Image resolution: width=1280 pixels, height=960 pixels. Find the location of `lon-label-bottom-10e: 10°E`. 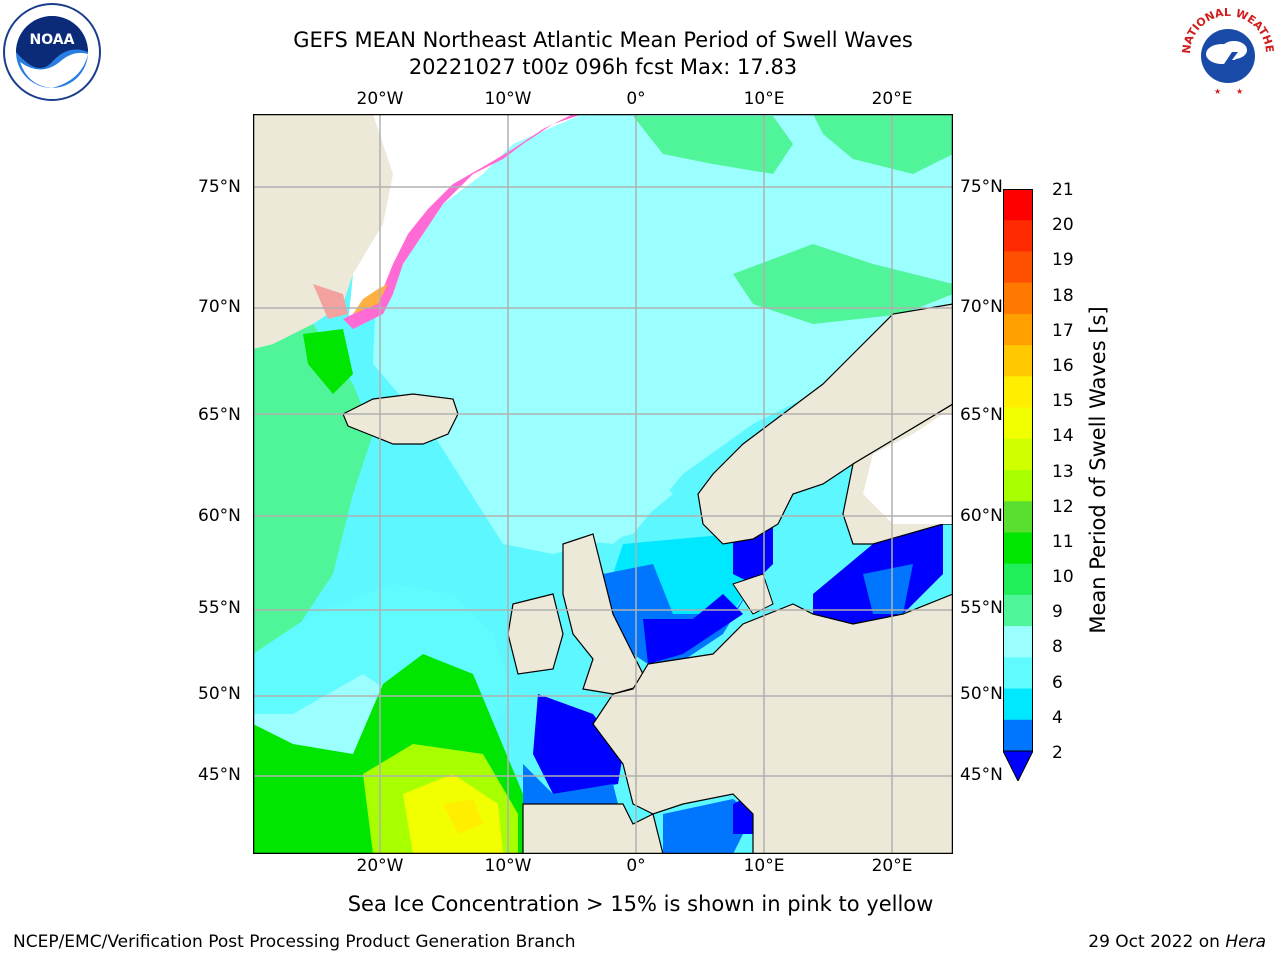

lon-label-bottom-10e: 10°E is located at coordinates (764, 866).